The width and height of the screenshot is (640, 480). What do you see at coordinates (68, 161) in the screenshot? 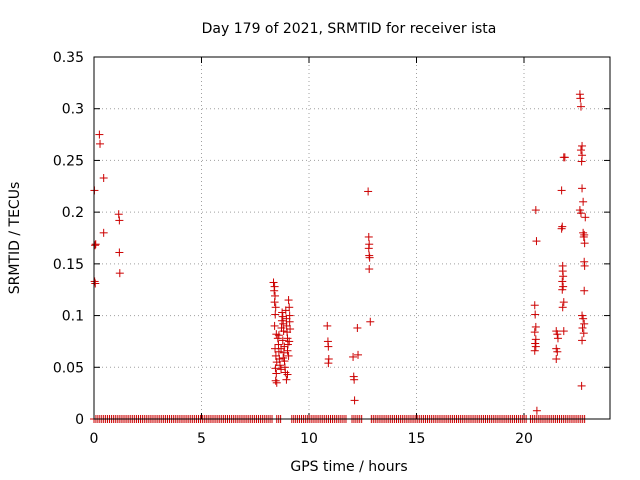
I see `y-tick-label: 0.25` at bounding box center [68, 161].